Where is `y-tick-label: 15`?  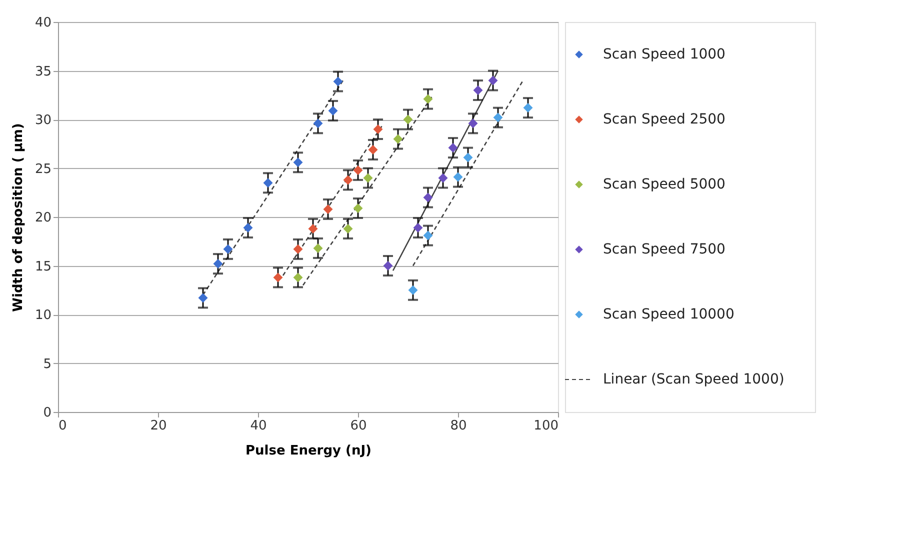
y-tick-label: 15 is located at coordinates (43, 266).